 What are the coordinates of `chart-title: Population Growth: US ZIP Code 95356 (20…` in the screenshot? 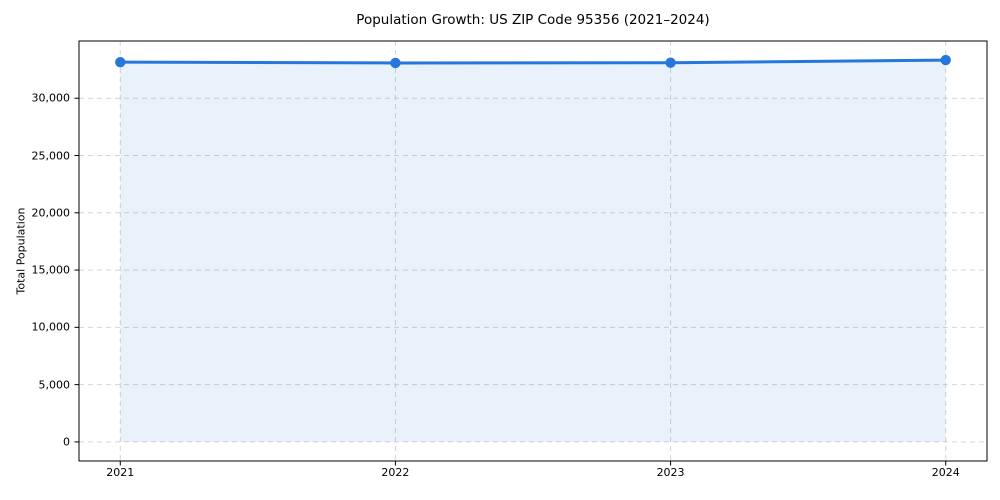 It's located at (533, 20).